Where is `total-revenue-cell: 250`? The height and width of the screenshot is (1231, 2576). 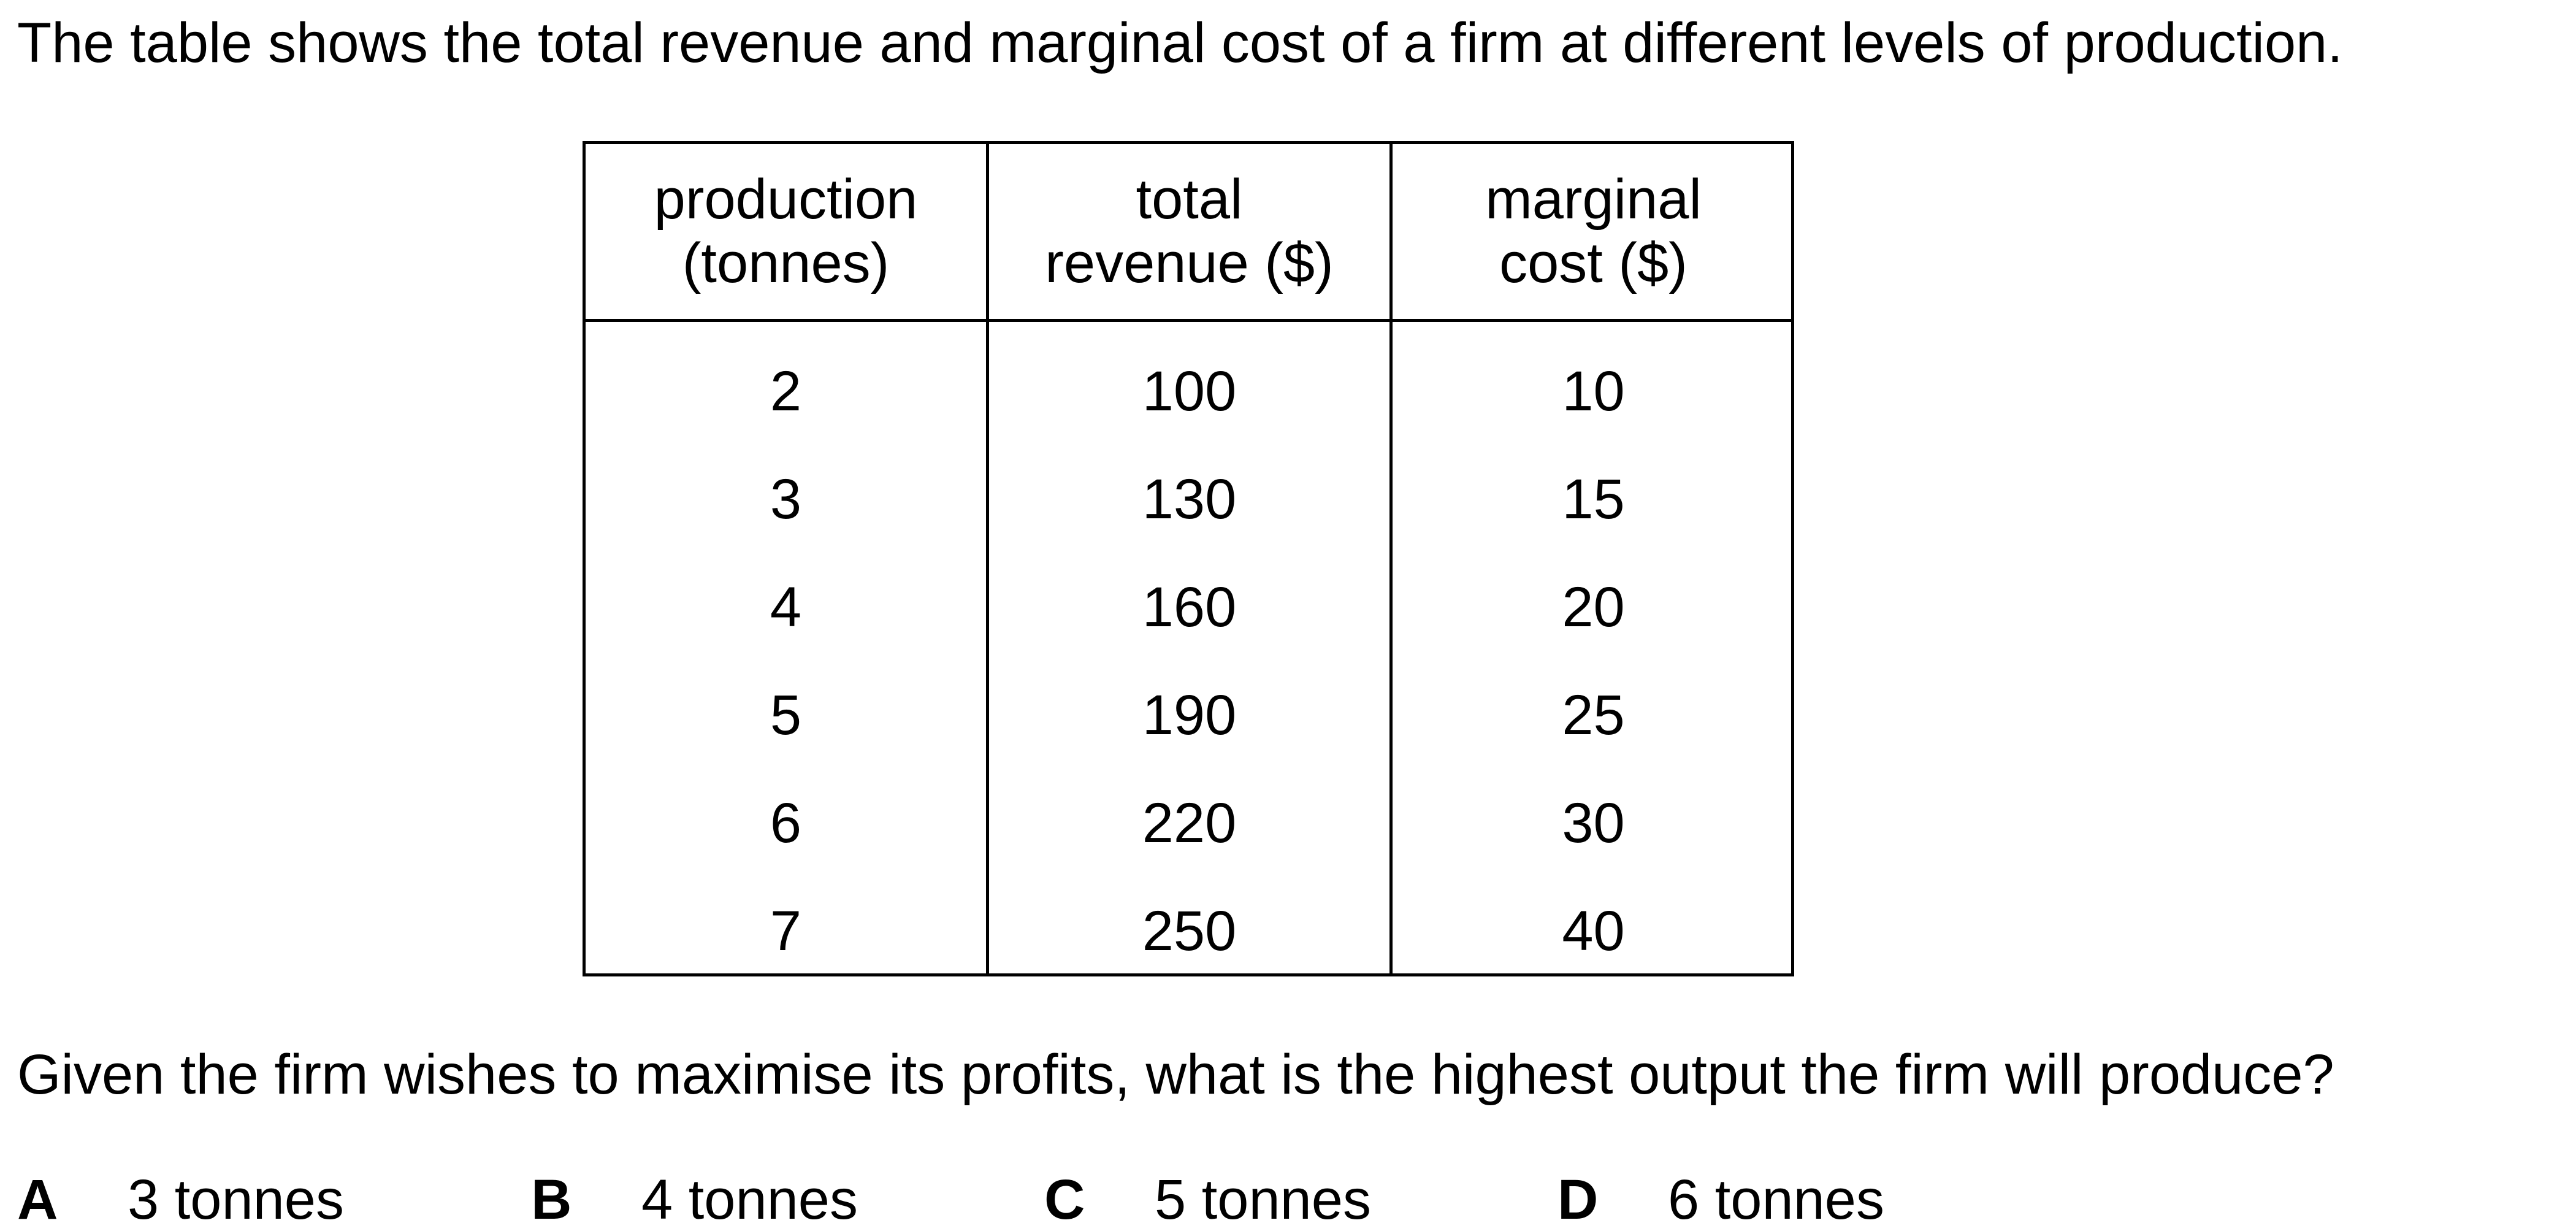
total-revenue-cell: 250 is located at coordinates (1189, 931).